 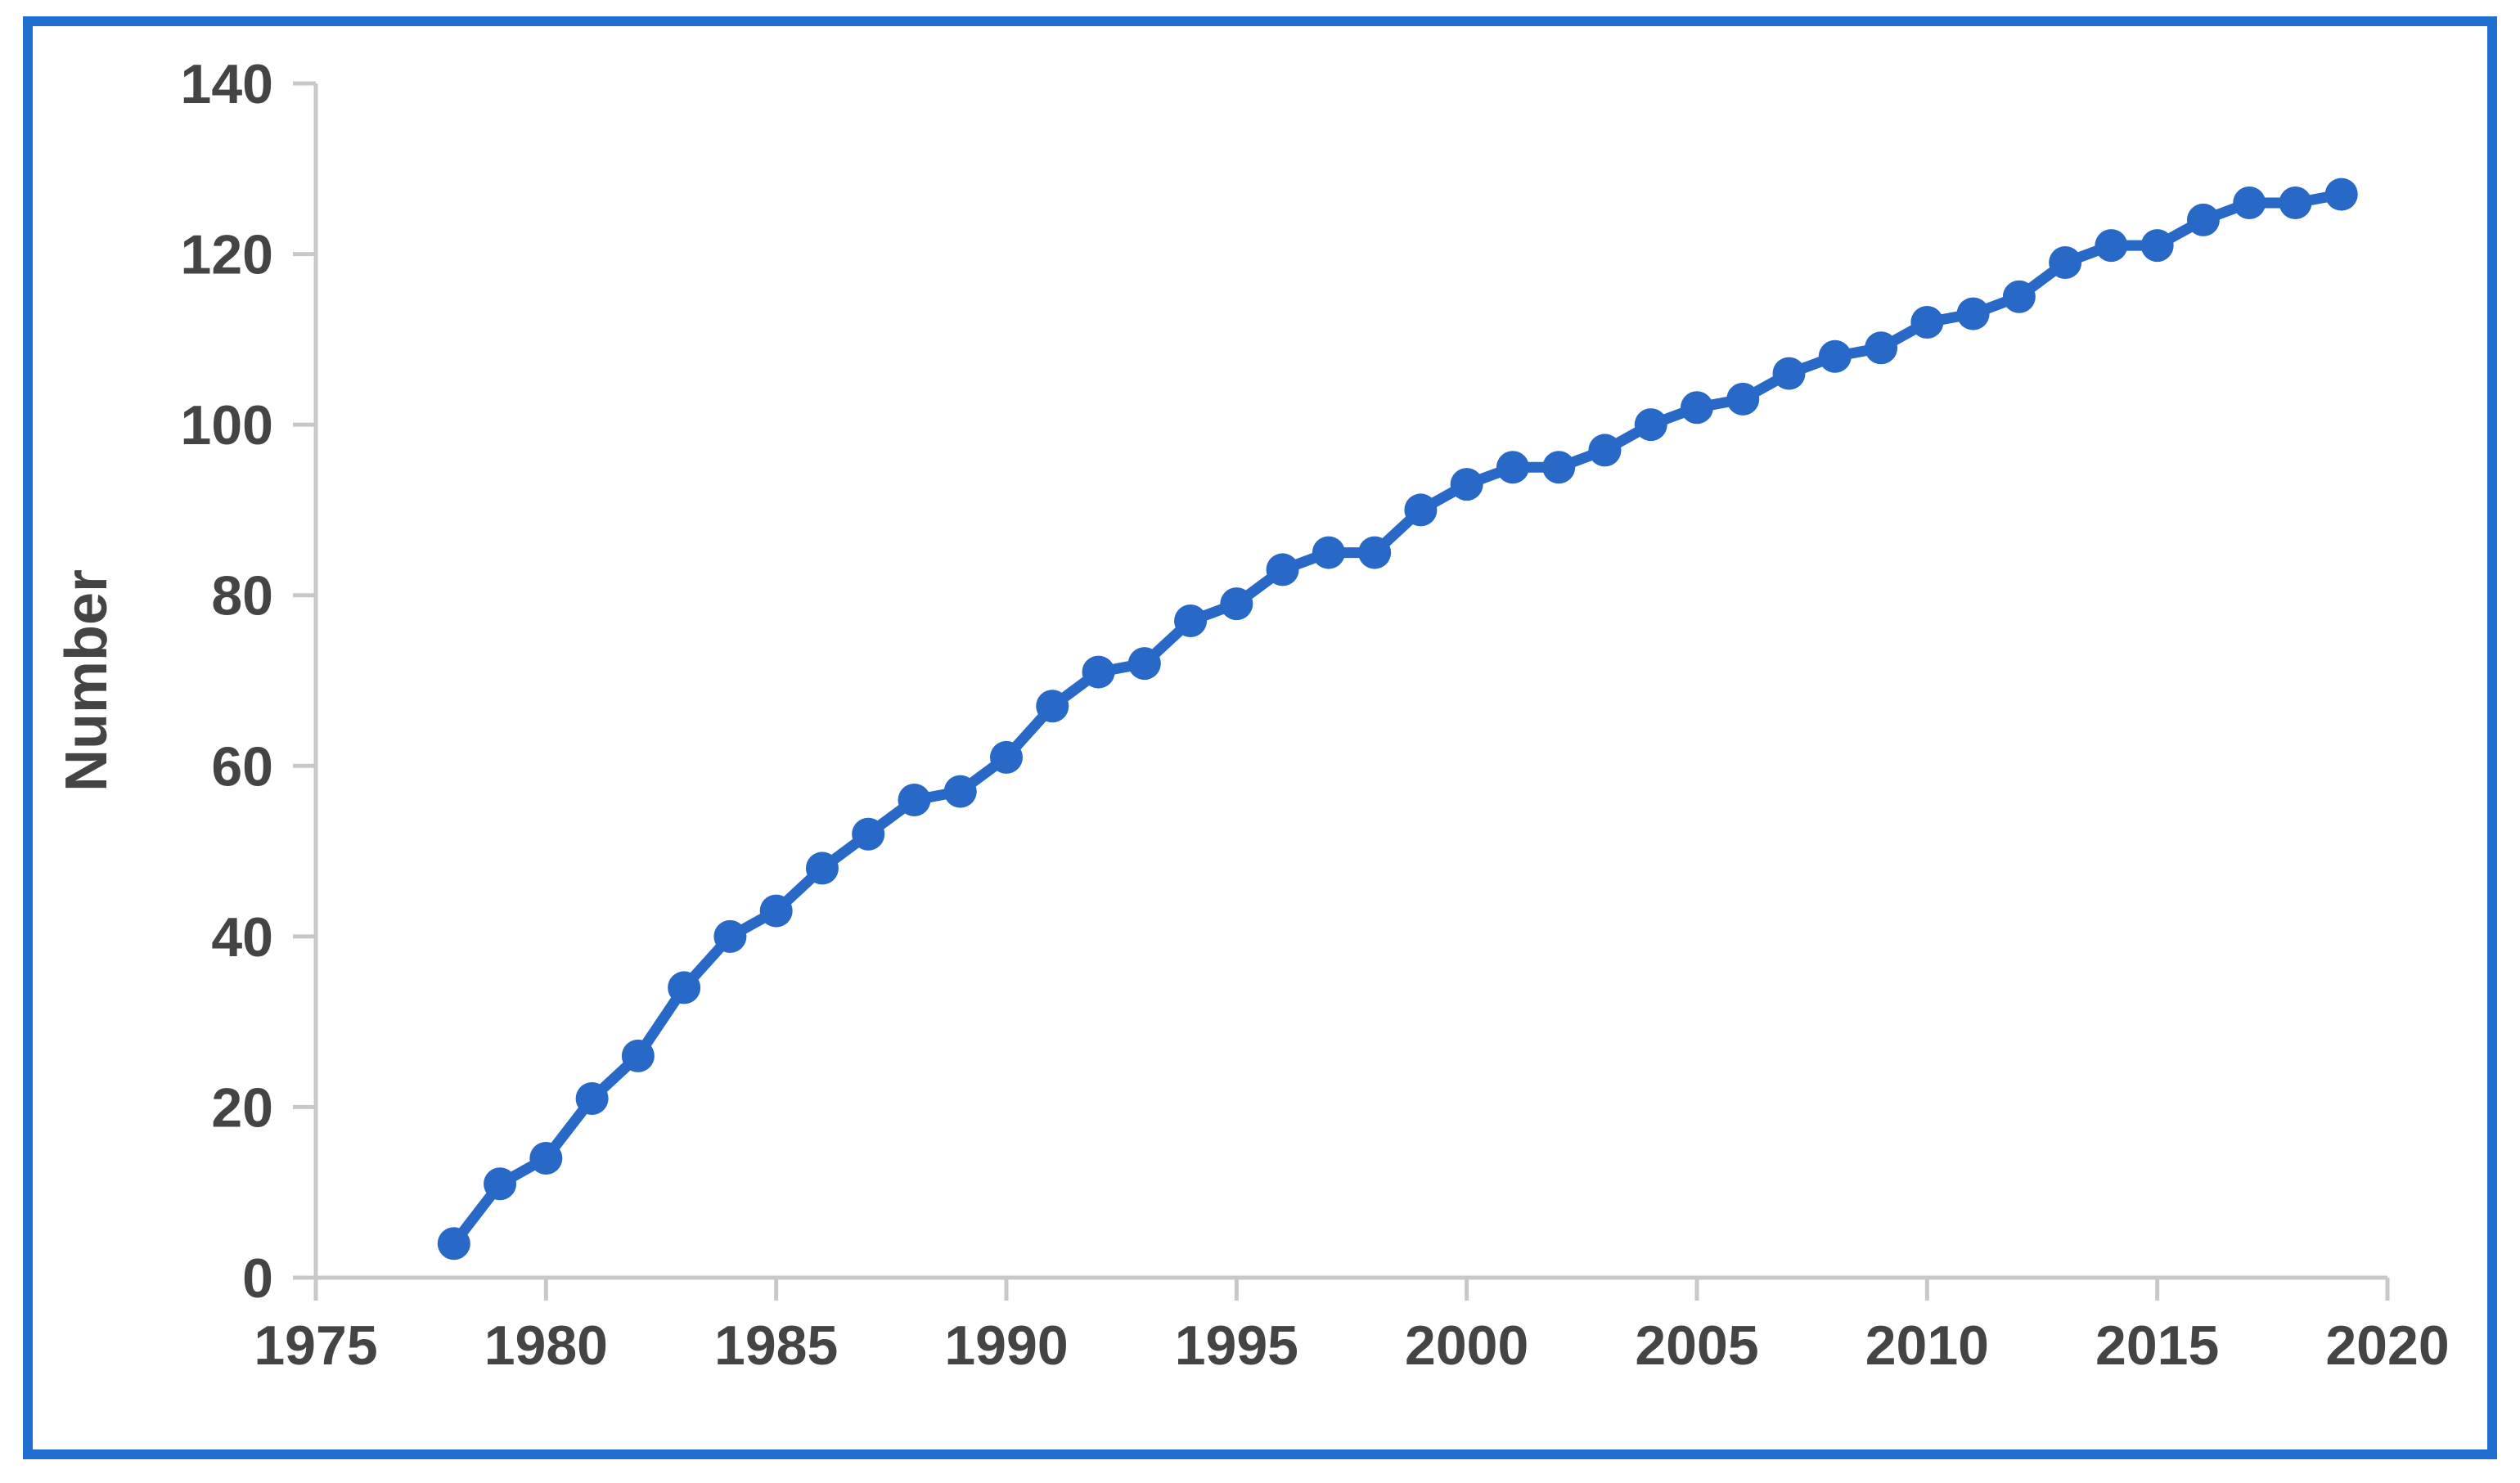 I want to click on y-tick-label: 0, so click(x=257, y=1278).